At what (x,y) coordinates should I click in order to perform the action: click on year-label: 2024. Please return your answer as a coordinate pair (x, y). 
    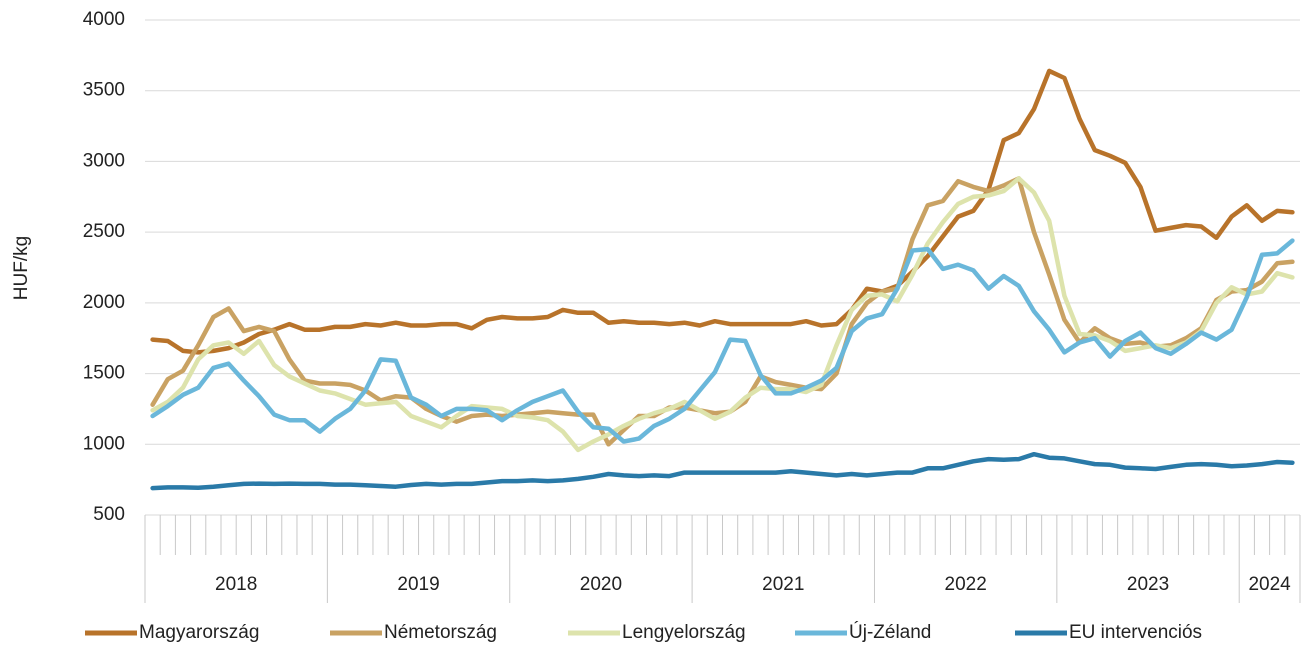
    Looking at the image, I should click on (1269, 584).